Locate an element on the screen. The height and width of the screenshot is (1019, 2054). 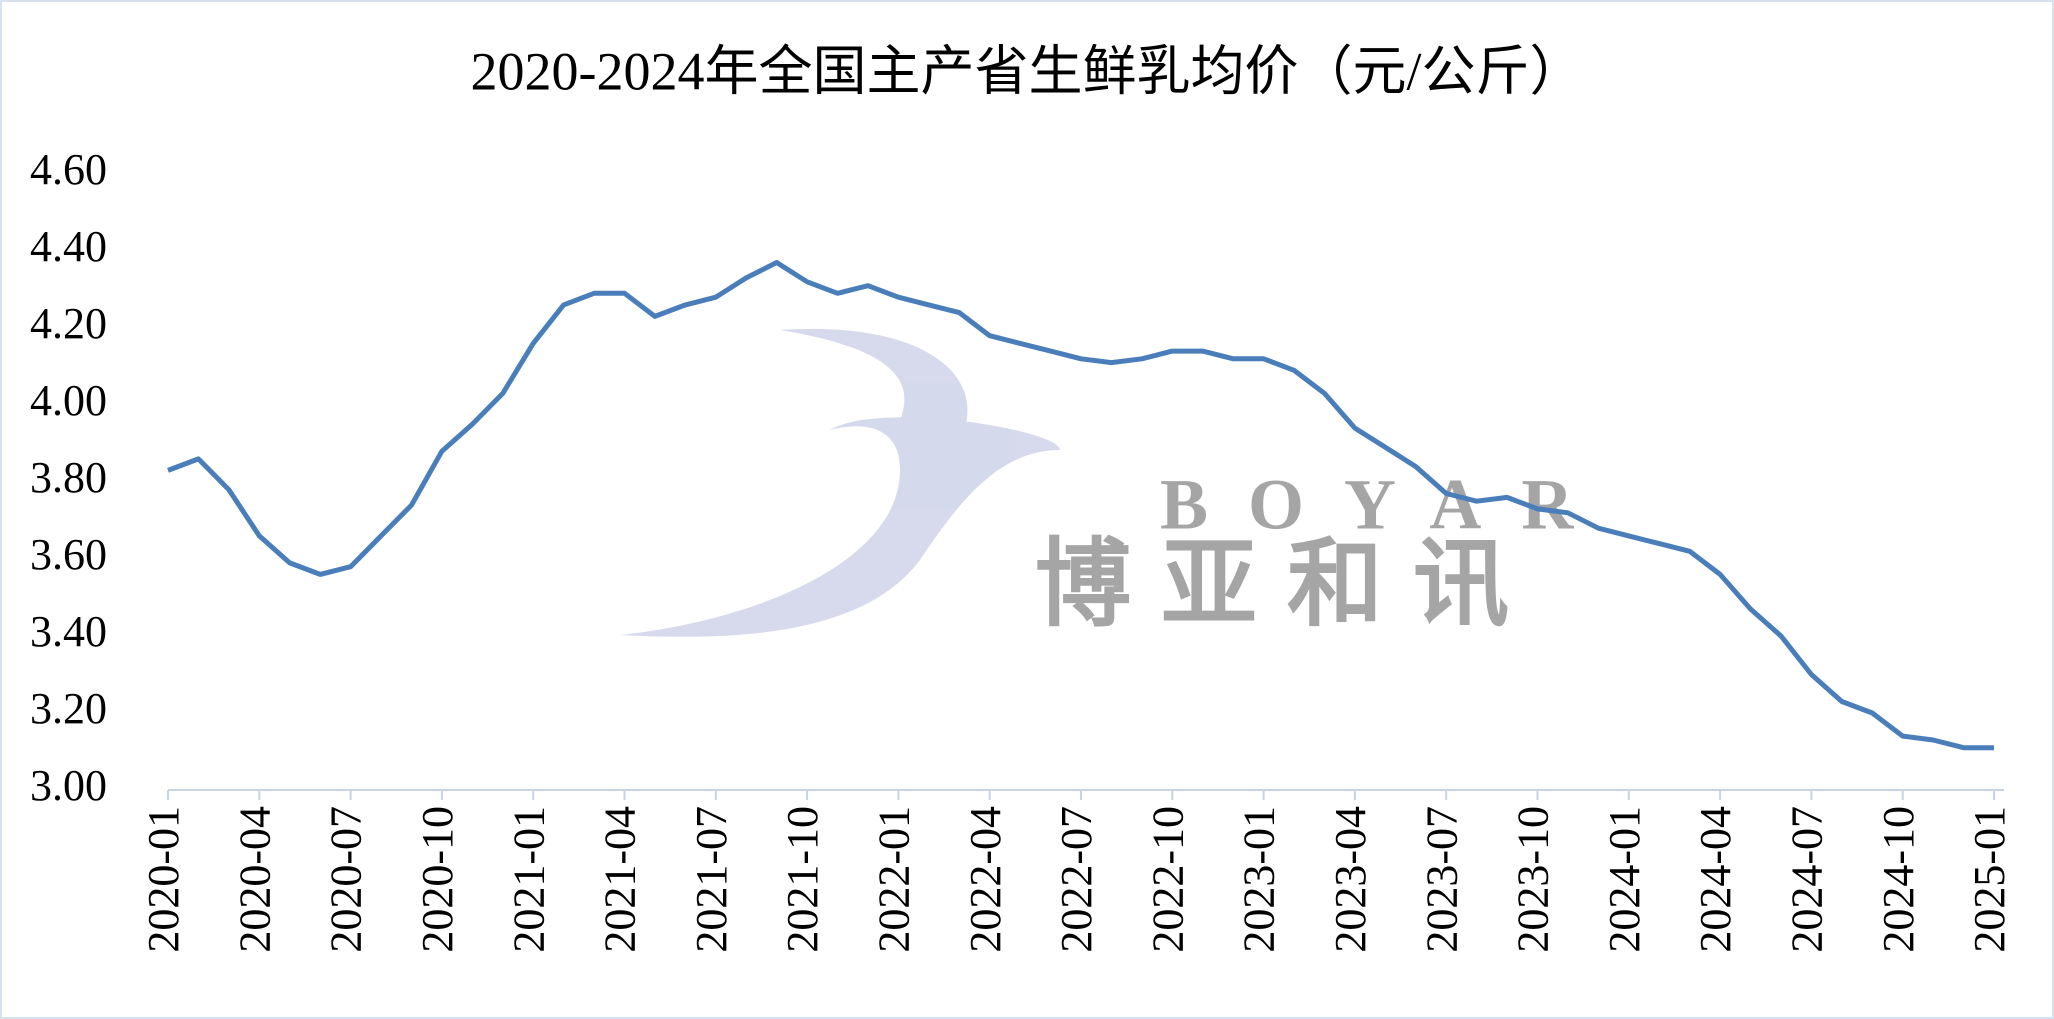
x-tick-label: 2022-10 is located at coordinates (1167, 879).